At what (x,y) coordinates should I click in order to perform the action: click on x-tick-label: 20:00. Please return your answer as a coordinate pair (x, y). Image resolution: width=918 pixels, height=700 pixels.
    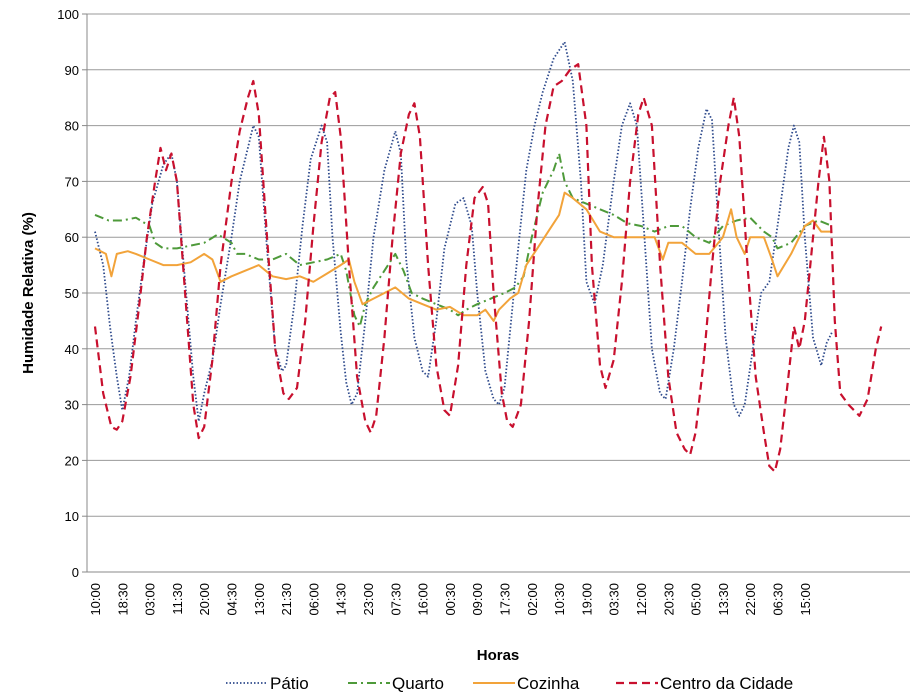
    Looking at the image, I should click on (204, 599).